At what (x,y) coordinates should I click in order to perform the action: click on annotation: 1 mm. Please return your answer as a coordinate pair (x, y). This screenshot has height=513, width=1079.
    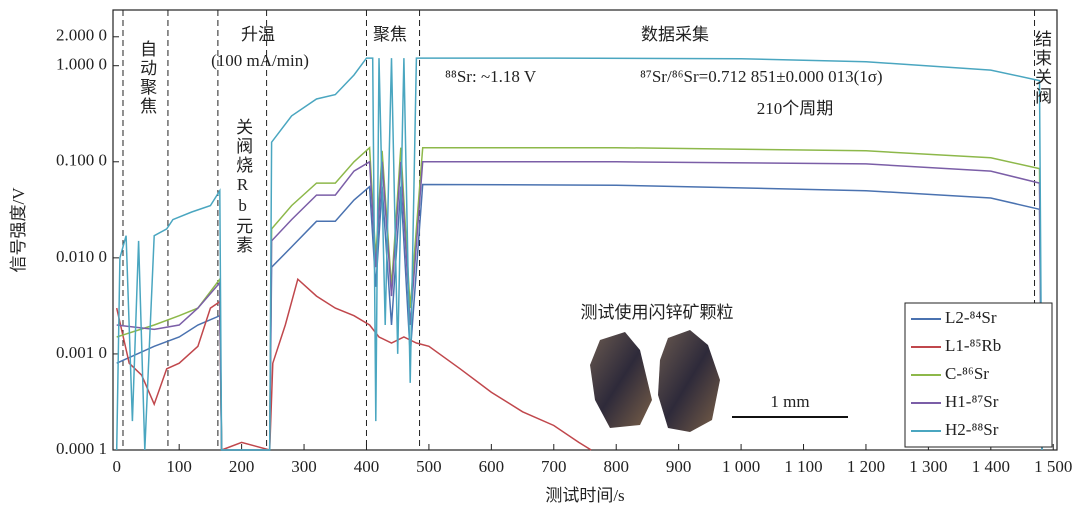
    Looking at the image, I should click on (789, 401).